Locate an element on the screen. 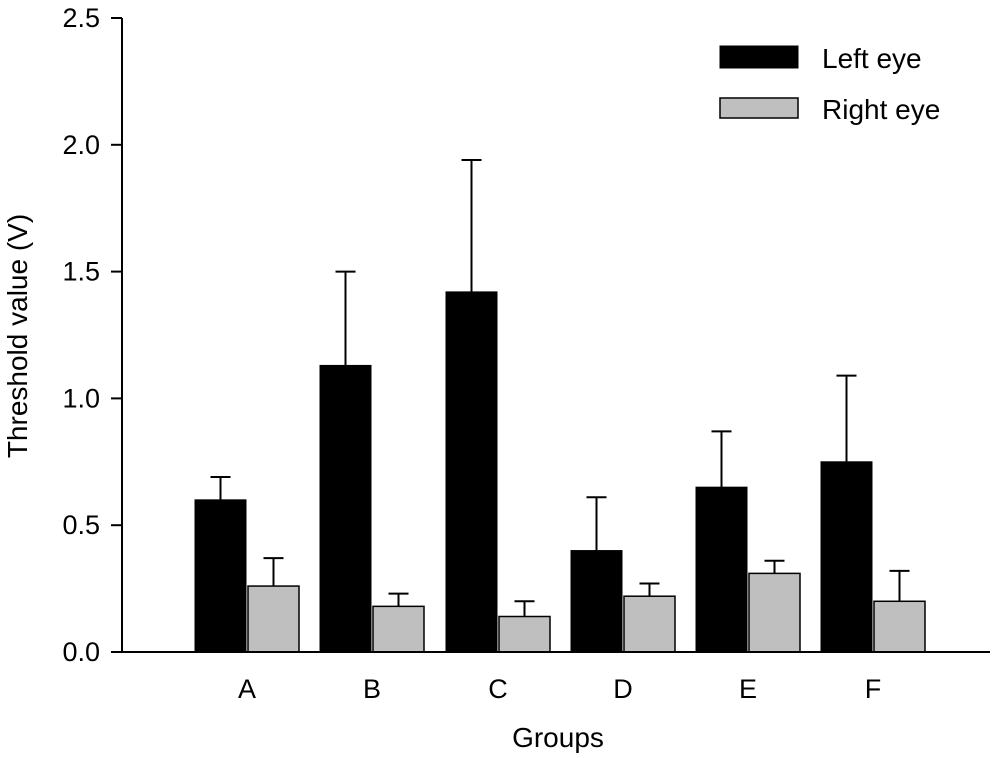  y-tick-label: 2.5 is located at coordinates (81, 18).